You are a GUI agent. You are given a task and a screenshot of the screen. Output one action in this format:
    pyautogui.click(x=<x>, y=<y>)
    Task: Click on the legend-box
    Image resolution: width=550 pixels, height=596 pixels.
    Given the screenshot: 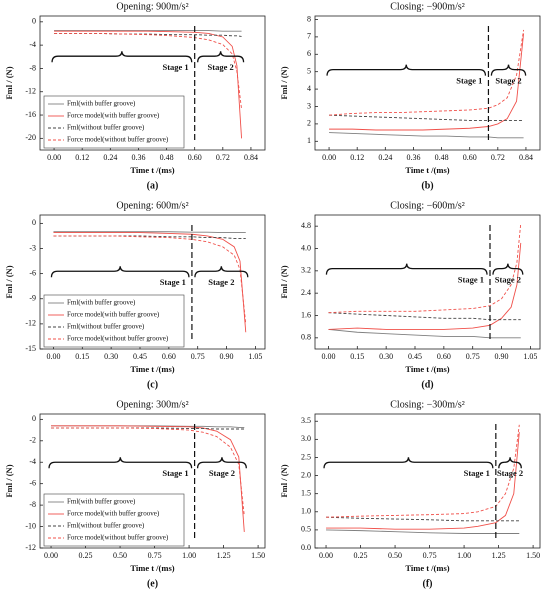 What is the action you would take?
    pyautogui.click(x=114, y=321)
    